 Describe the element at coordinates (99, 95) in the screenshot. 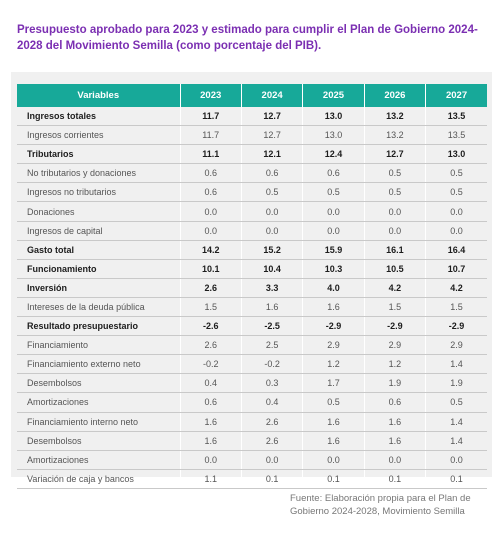

I see `header-variables: Variables` at that location.